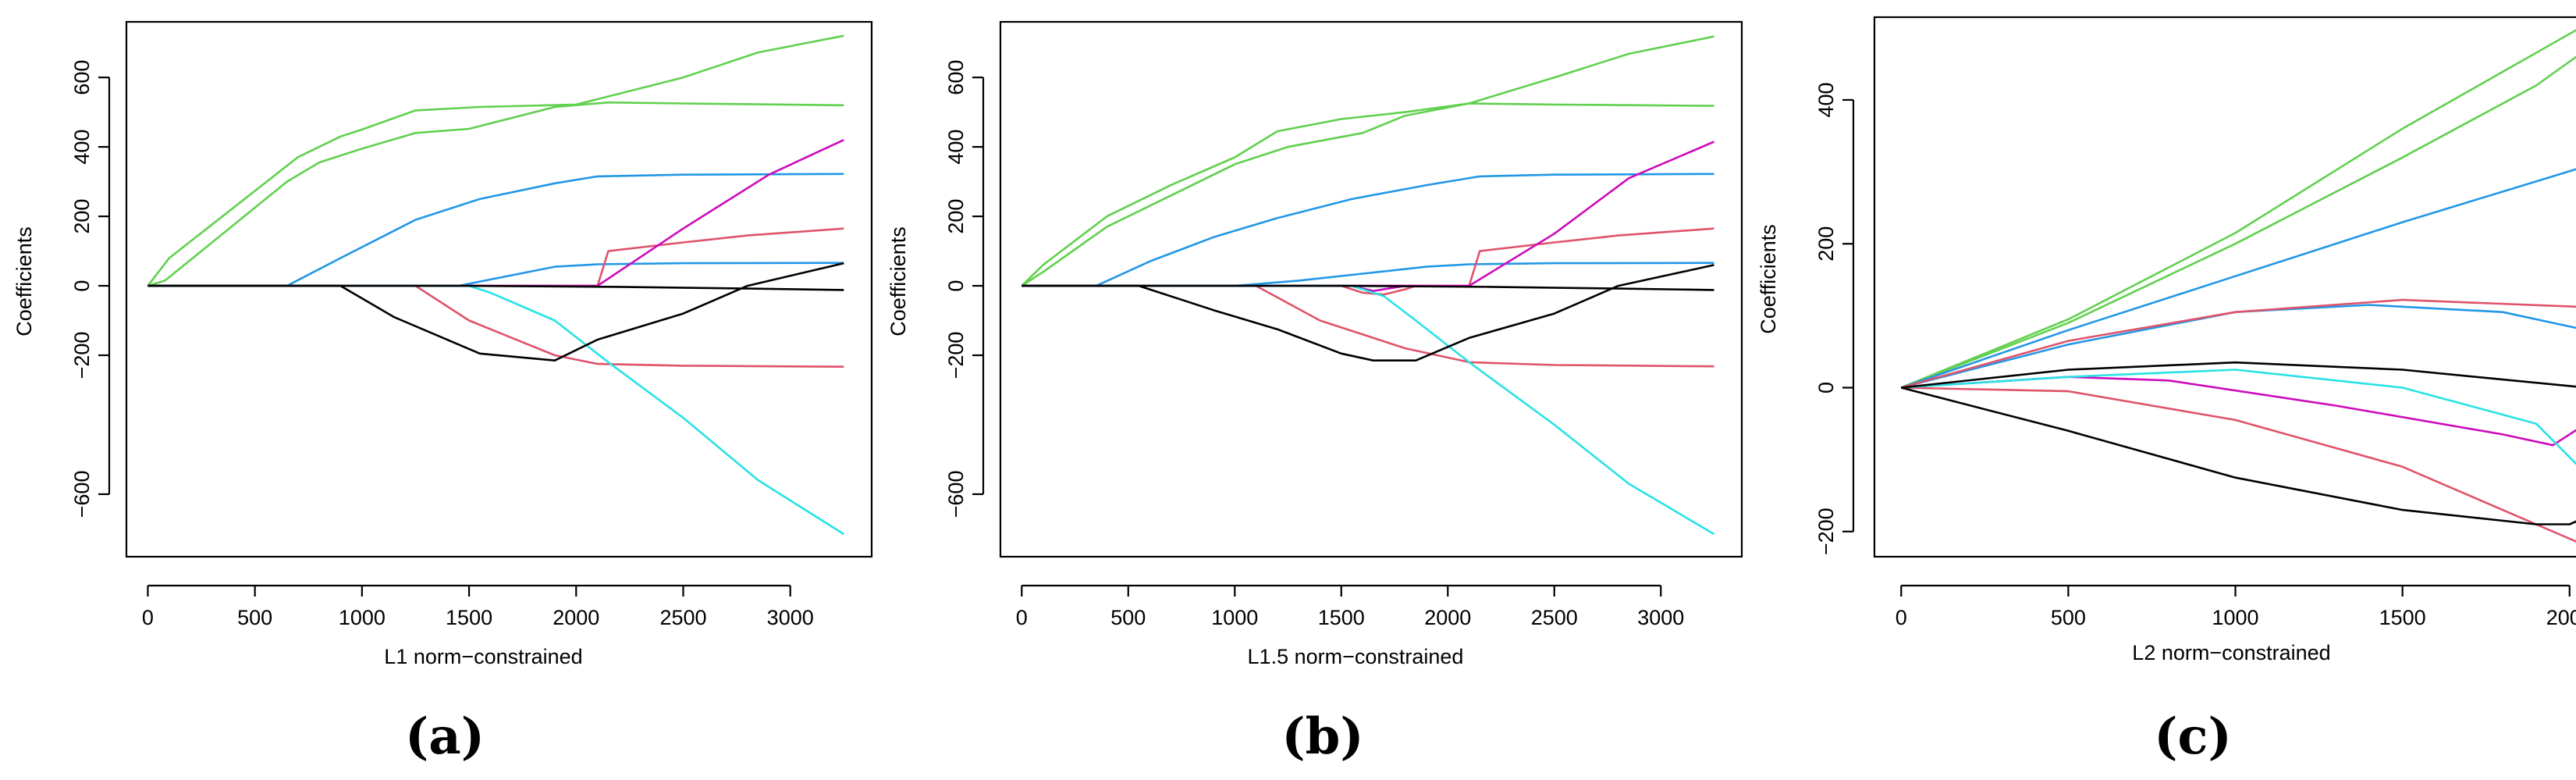  Describe the element at coordinates (496, 274) in the screenshot. I see `series-blue-2-a` at that location.